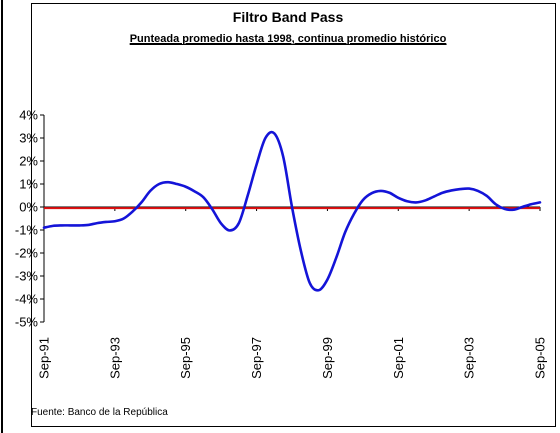  Describe the element at coordinates (288, 17) in the screenshot. I see `chart-title: Filtro Band Pass` at that location.